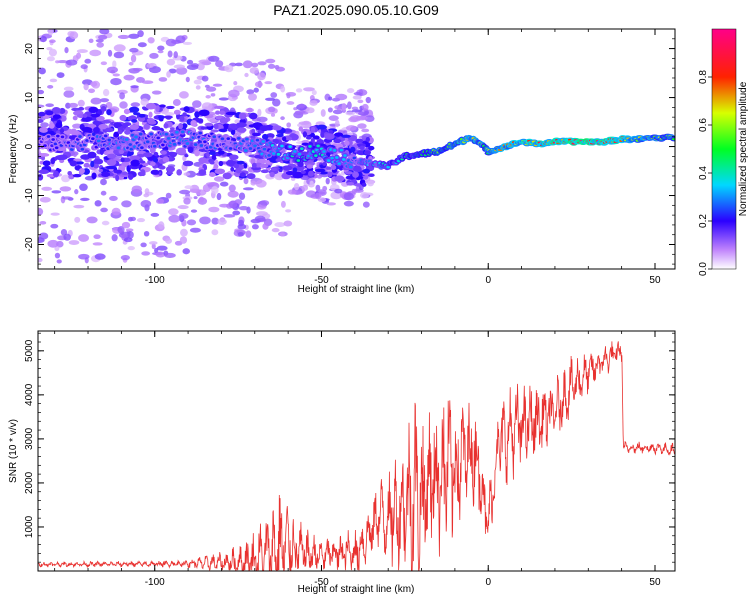 The image size is (750, 600). What do you see at coordinates (356, 289) in the screenshot?
I see `spectrogram-x-axis-title: Height of straight line (km)` at bounding box center [356, 289].